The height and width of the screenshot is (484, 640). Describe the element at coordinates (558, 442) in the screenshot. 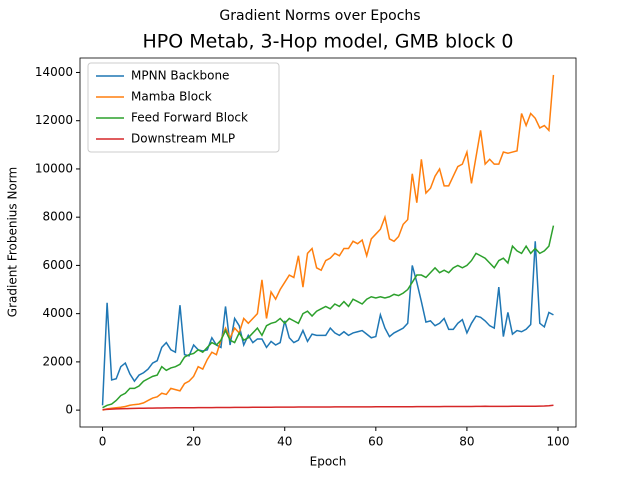

I see `x-tick-label: 100` at that location.